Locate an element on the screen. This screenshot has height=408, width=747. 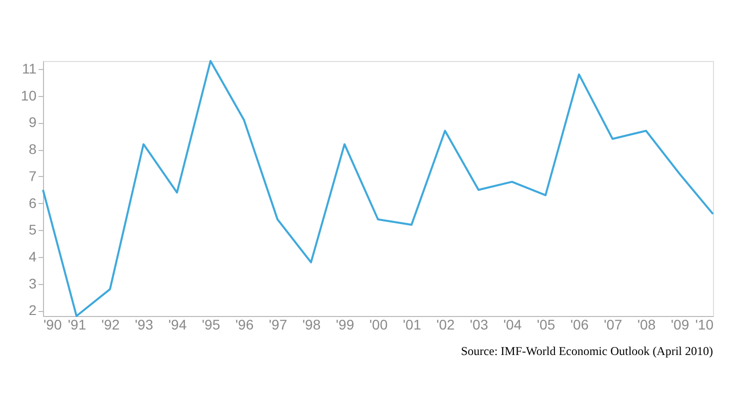
y-tick-label: 3 is located at coordinates (32, 283).